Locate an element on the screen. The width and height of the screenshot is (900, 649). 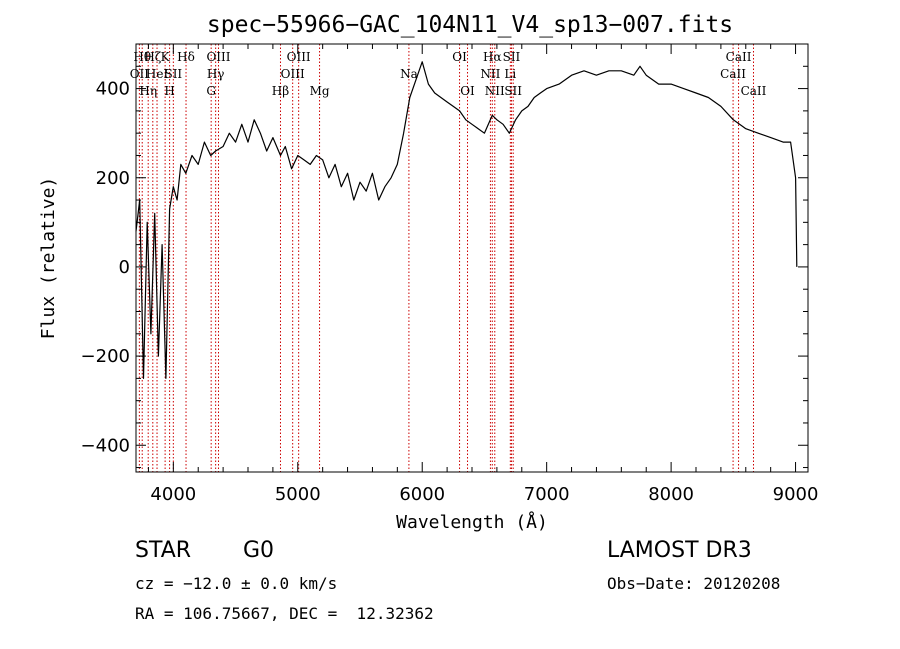
y-tick-label-0: −400 is located at coordinates (105, 445).